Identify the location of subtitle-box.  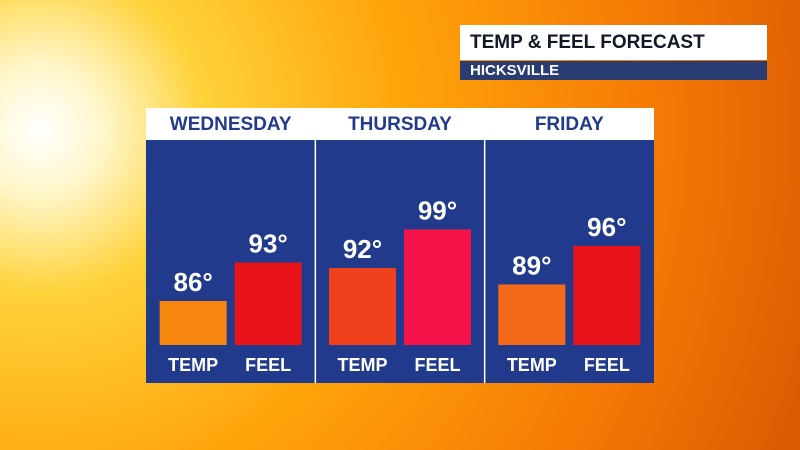
(613, 70).